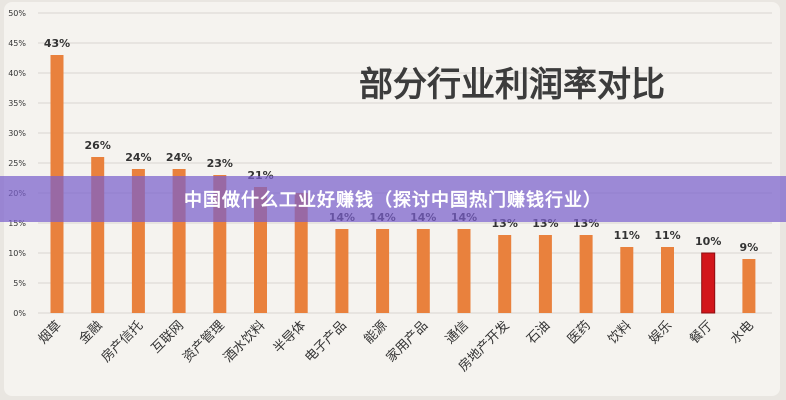  I want to click on y-tick-label: 0%, so click(19, 313).